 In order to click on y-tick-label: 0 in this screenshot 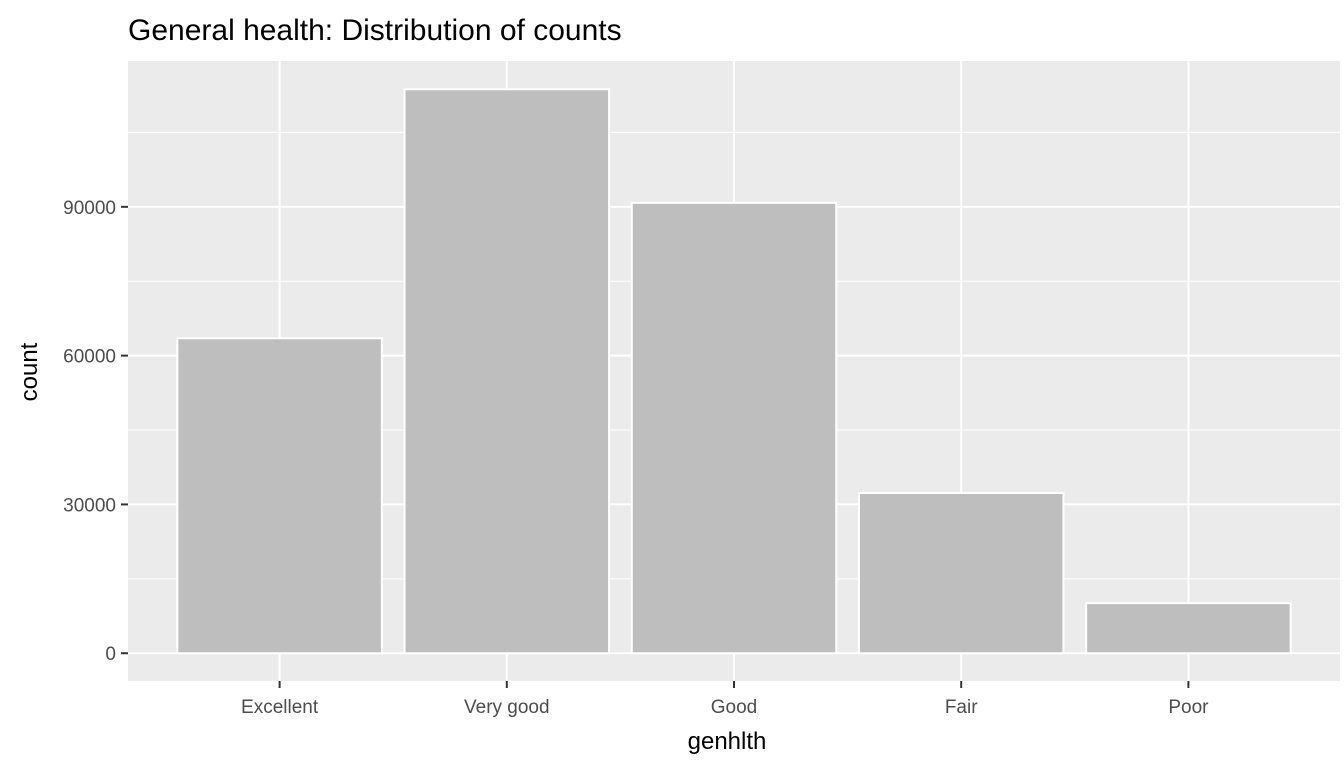, I will do `click(110, 654)`.